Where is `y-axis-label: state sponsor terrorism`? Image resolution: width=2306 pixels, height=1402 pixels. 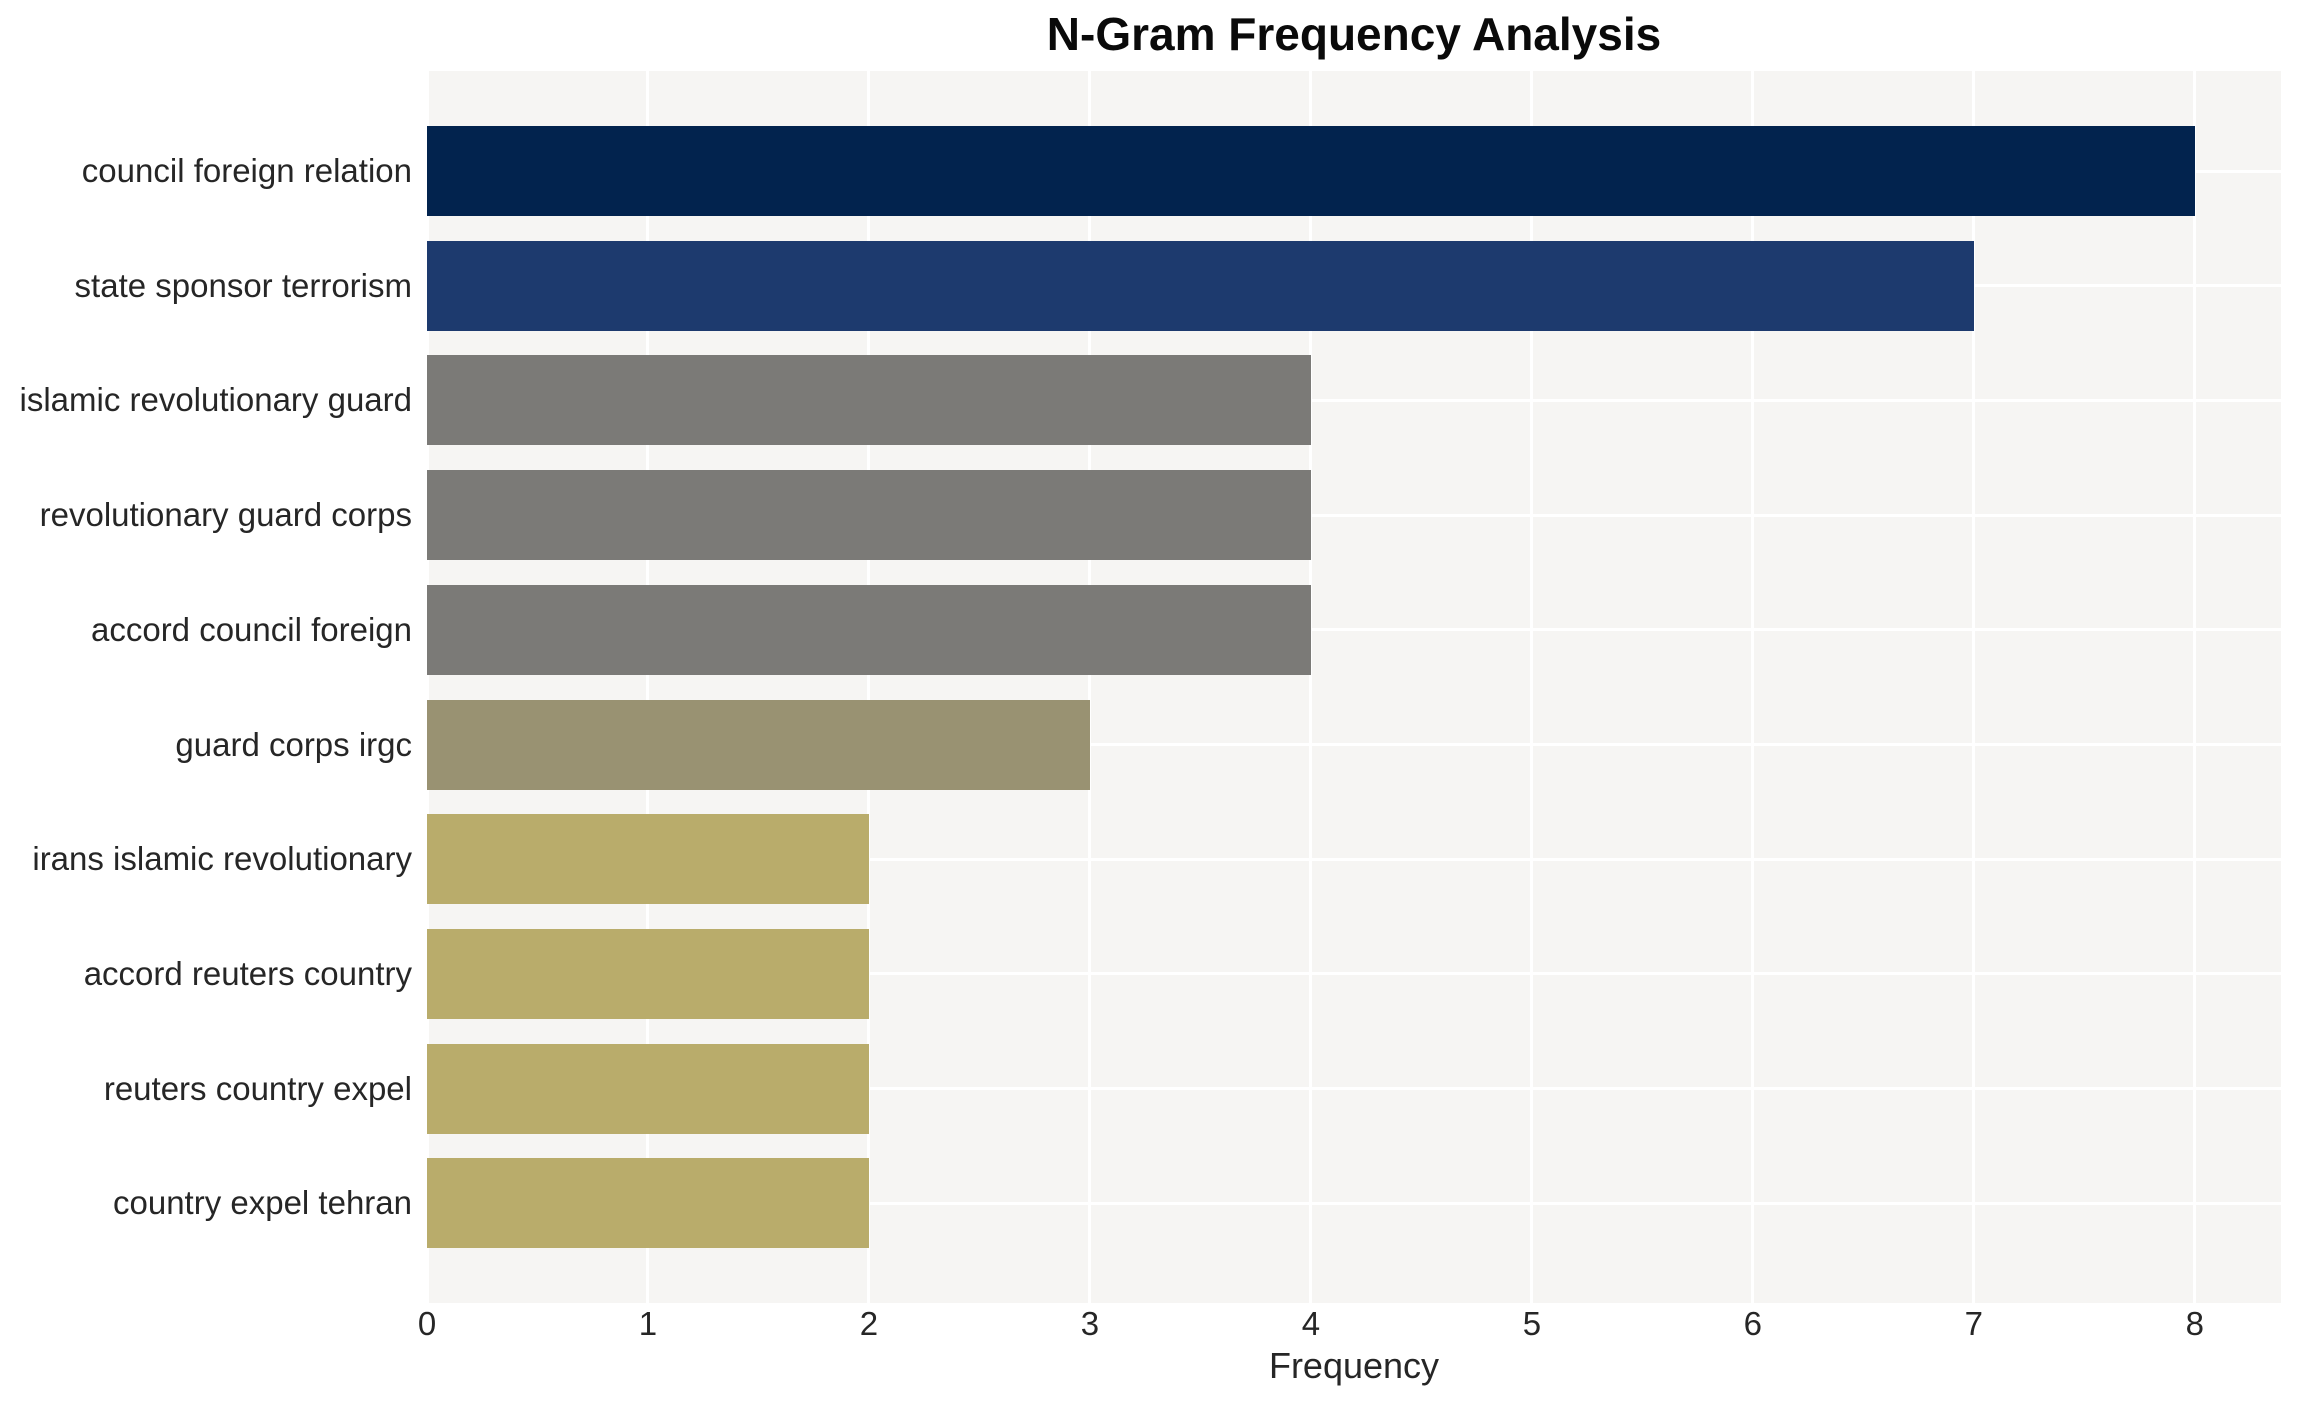 y-axis-label: state sponsor terrorism is located at coordinates (243, 285).